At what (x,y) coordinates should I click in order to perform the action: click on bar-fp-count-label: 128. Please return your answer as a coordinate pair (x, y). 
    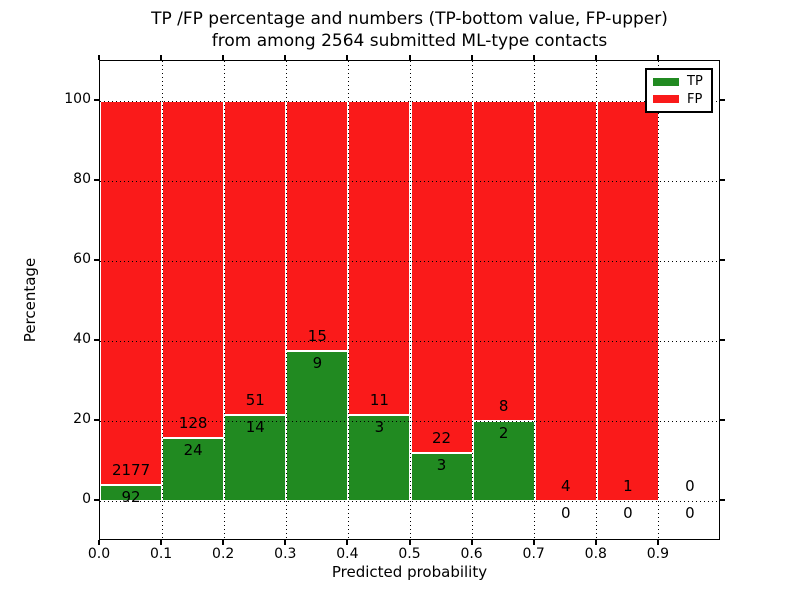
    Looking at the image, I should click on (193, 422).